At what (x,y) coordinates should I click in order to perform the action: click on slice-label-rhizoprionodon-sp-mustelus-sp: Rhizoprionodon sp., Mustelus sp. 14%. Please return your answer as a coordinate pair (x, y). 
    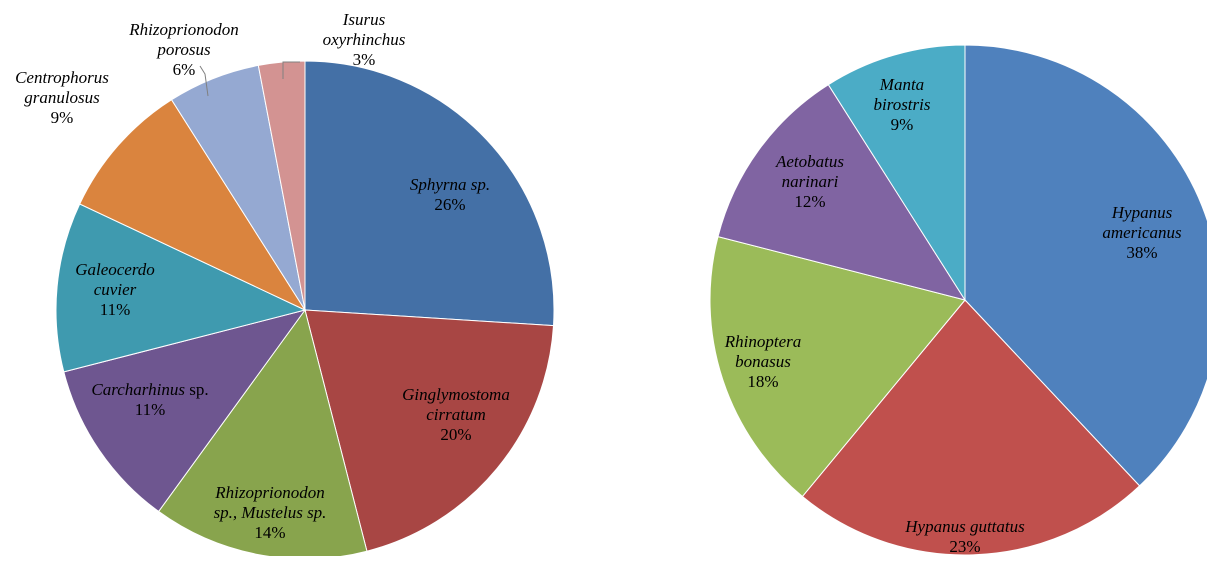
    Looking at the image, I should click on (270, 512).